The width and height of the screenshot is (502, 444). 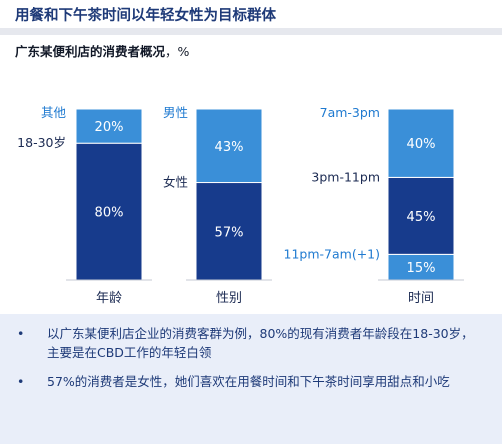 I want to click on note-text: 57%的消费者是女性，她们喜欢在用餐时间和下午茶时间享用甜点和小吃, so click(x=248, y=381).